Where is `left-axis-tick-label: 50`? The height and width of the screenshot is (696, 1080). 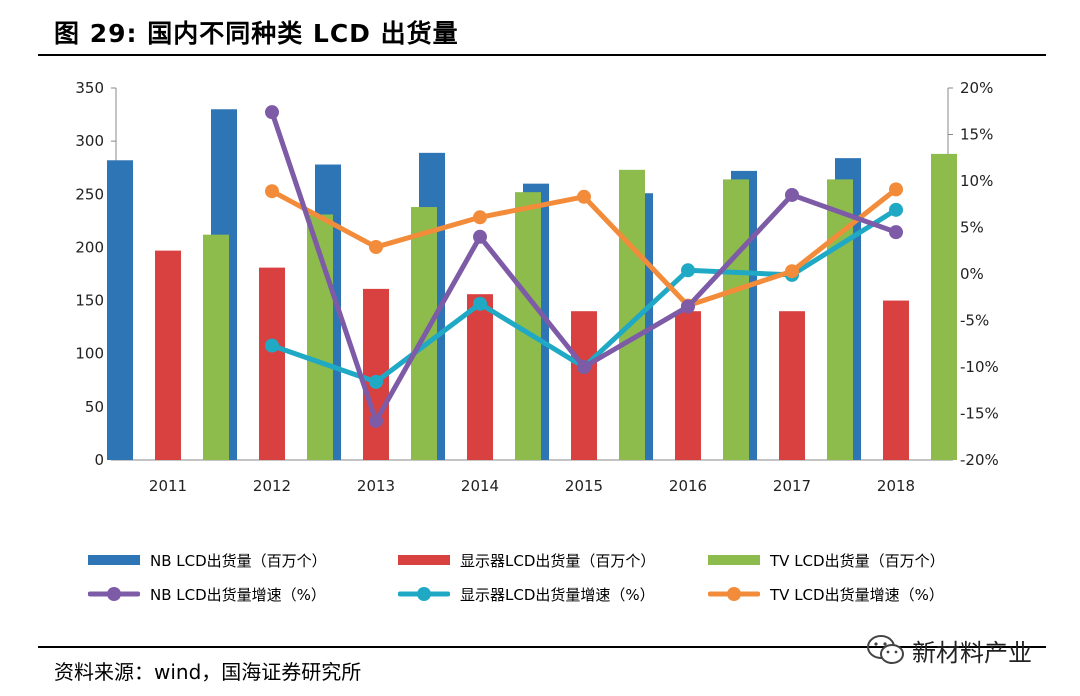
left-axis-tick-label: 50 is located at coordinates (94, 407).